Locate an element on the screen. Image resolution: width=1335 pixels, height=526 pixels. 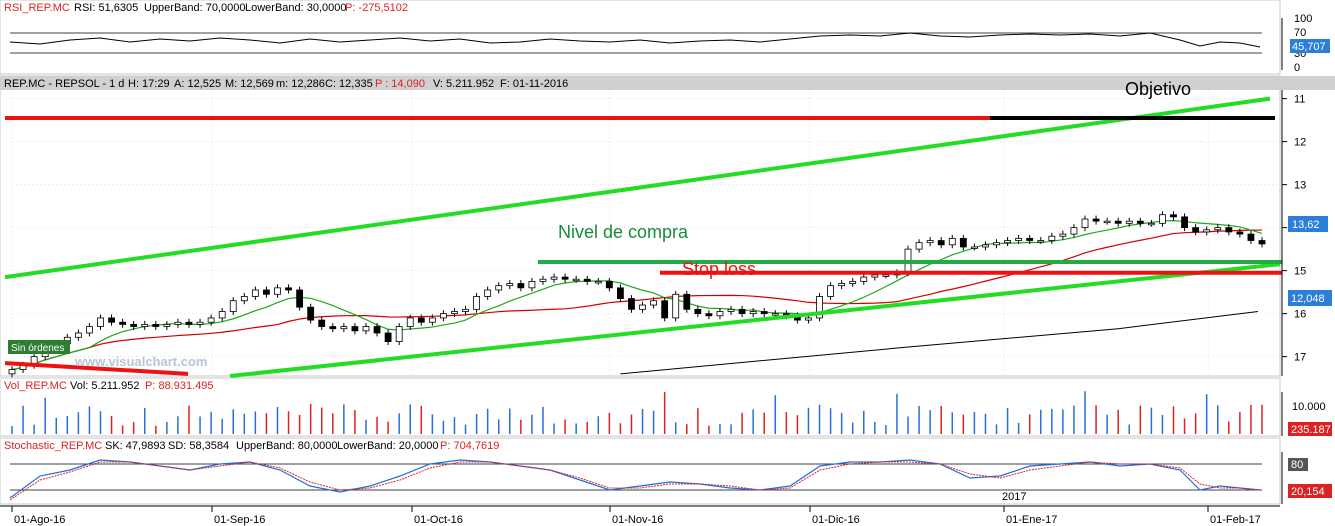
x-tick-label: 01-Dic-16 is located at coordinates (836, 520).